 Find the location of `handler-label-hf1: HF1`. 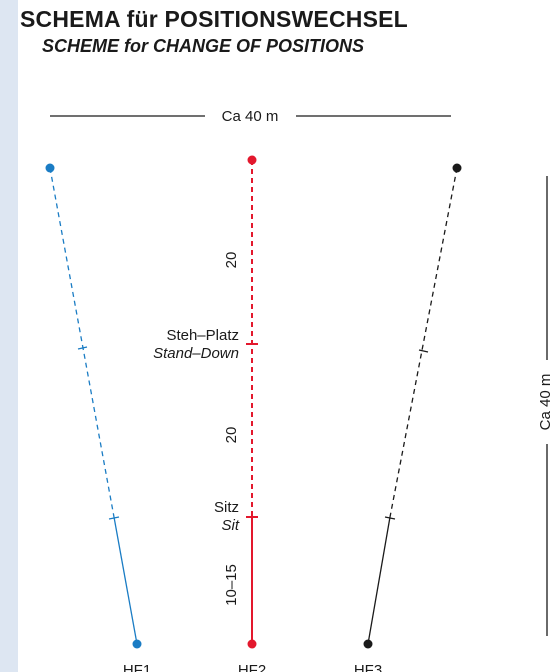

handler-label-hf1: HF1 is located at coordinates (137, 667).